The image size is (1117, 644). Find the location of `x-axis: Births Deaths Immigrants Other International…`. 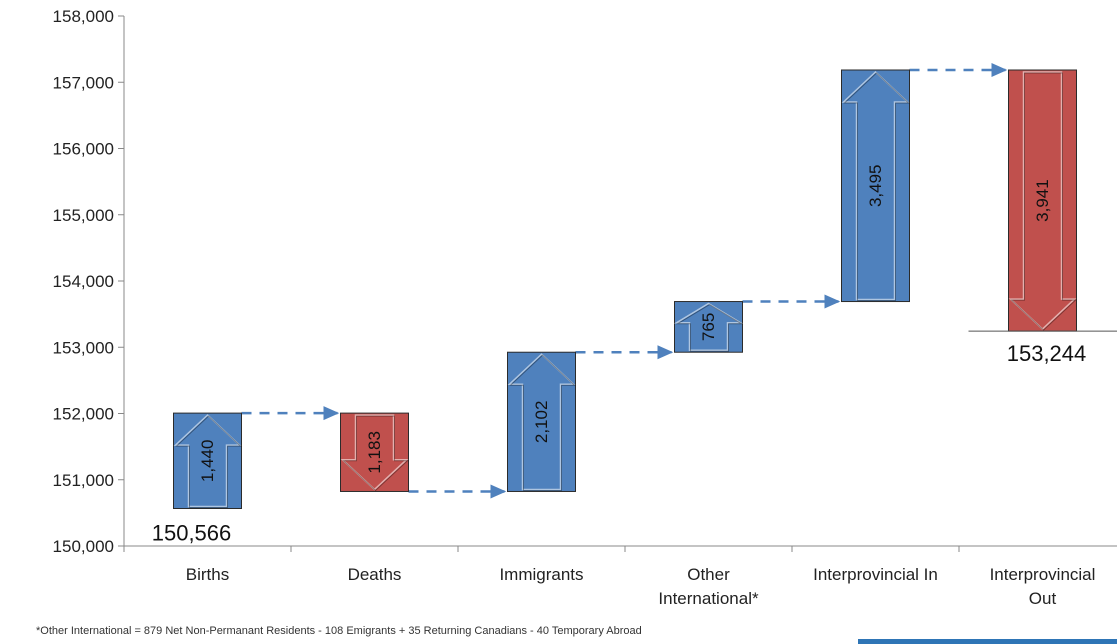

x-axis: Births Deaths Immigrants Other International… is located at coordinates (620, 576).